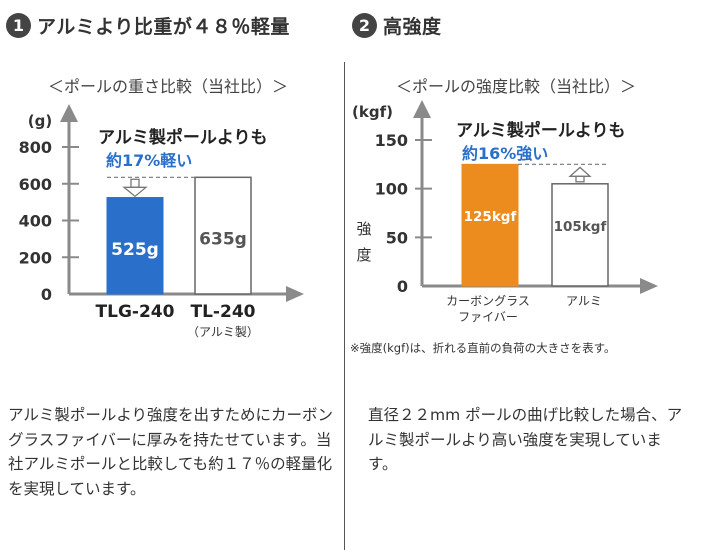 The width and height of the screenshot is (701, 550). What do you see at coordinates (584, 301) in the screenshot?
I see `strength-category-label: アルミ` at bounding box center [584, 301].